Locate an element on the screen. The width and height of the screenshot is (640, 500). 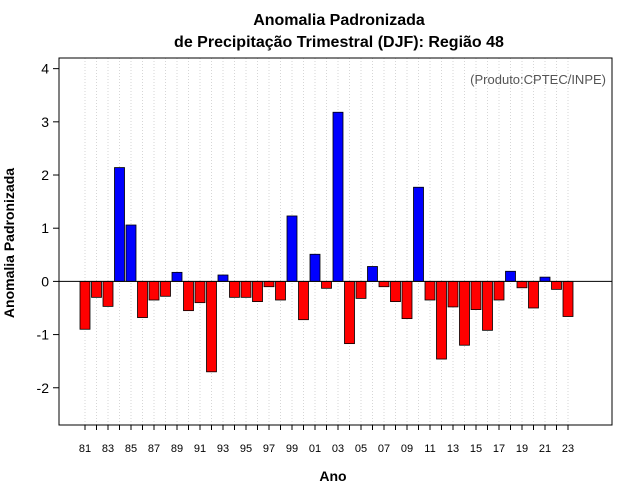
x-tick-label: 99 is located at coordinates (292, 449).